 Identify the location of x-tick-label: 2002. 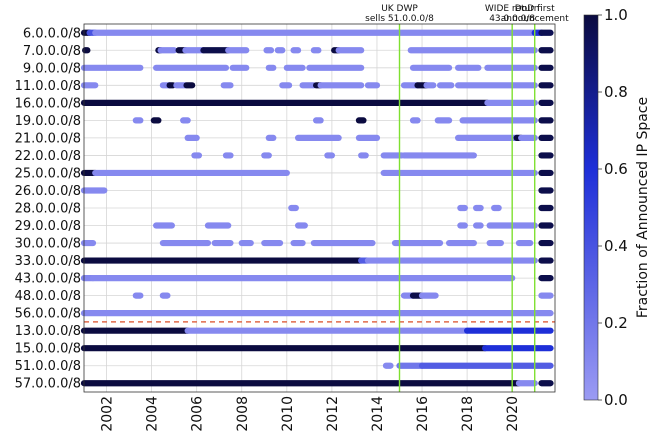
(108, 414).